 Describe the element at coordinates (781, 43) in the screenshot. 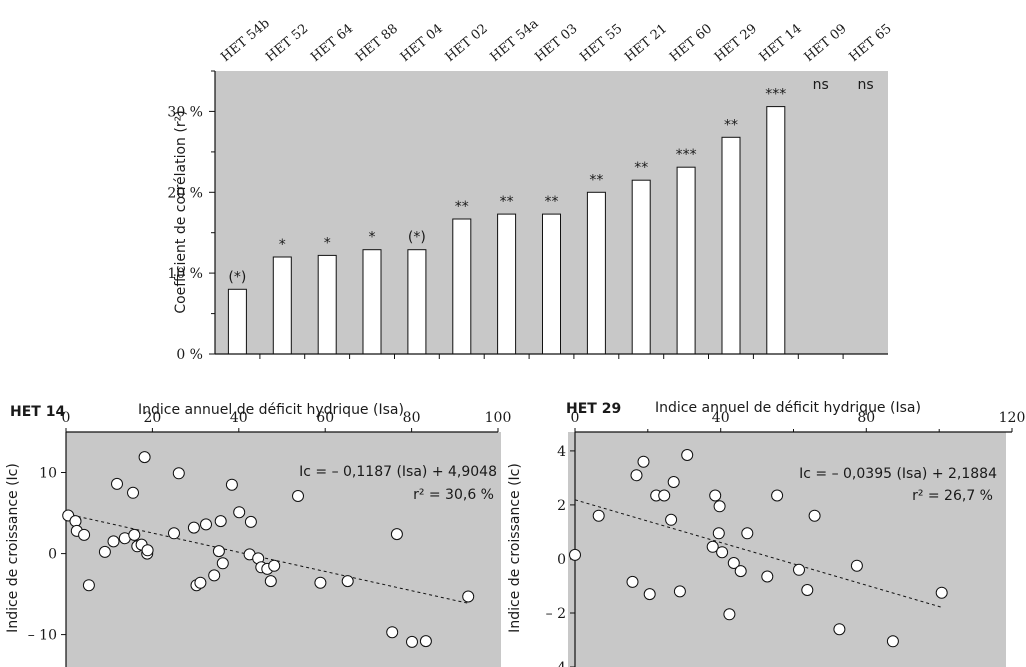

I see `category-label: HET 14` at that location.